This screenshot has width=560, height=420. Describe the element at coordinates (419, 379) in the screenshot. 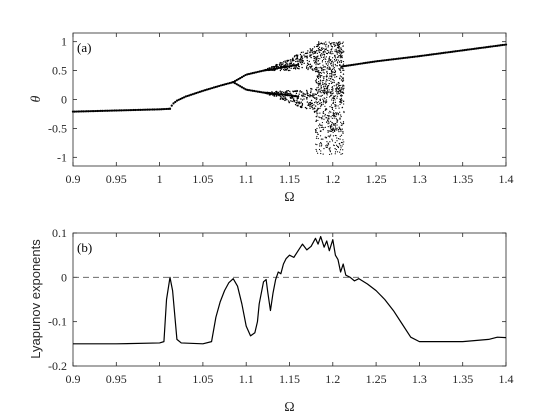

I see `panel-b-x-tick-label: 1.3` at that location.